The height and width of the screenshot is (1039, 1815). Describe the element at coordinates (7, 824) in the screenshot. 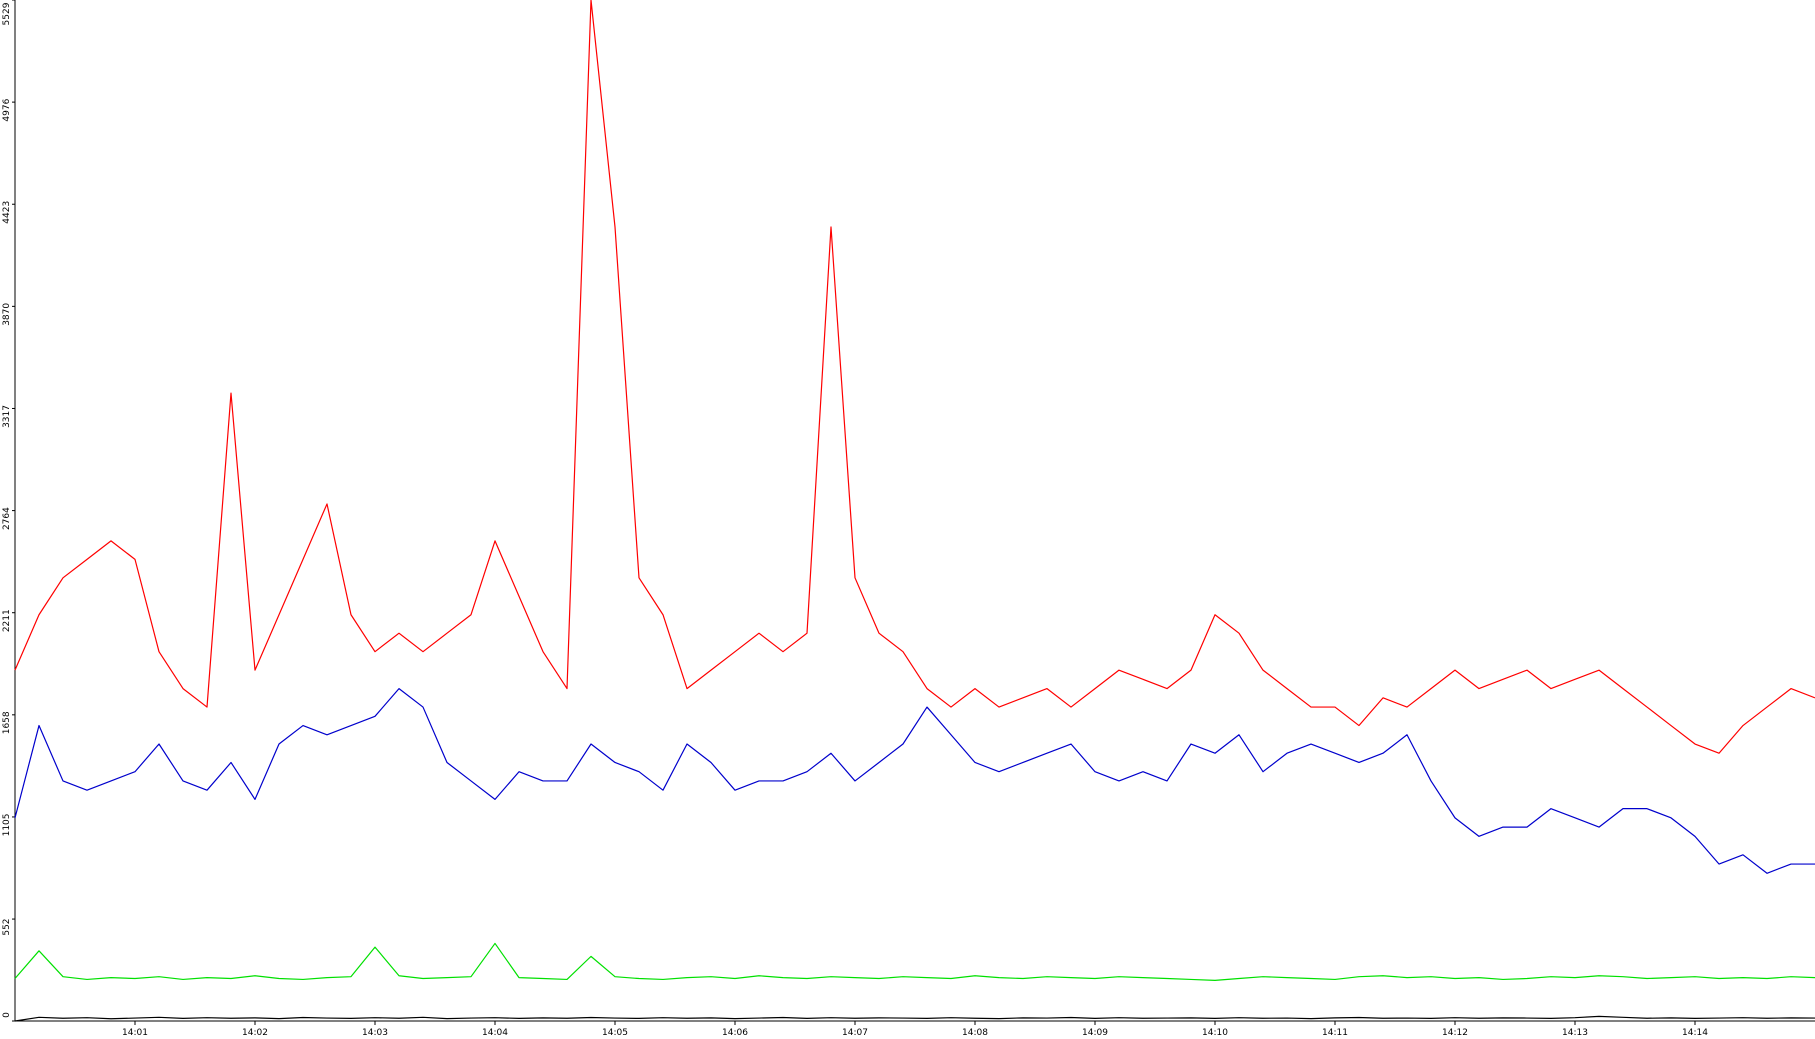

I see `y-tick-label: 1105` at that location.